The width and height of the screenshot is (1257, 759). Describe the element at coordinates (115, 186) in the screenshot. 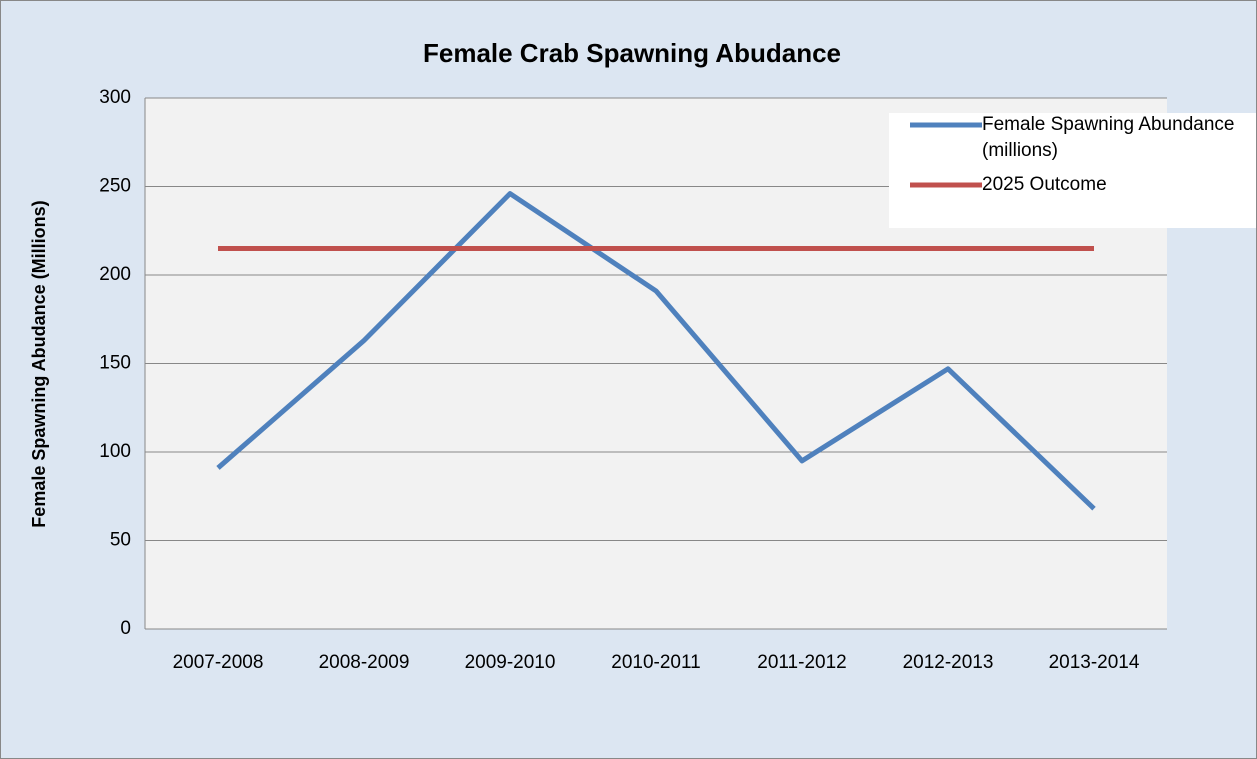

I see `y-tick-label: 250` at that location.